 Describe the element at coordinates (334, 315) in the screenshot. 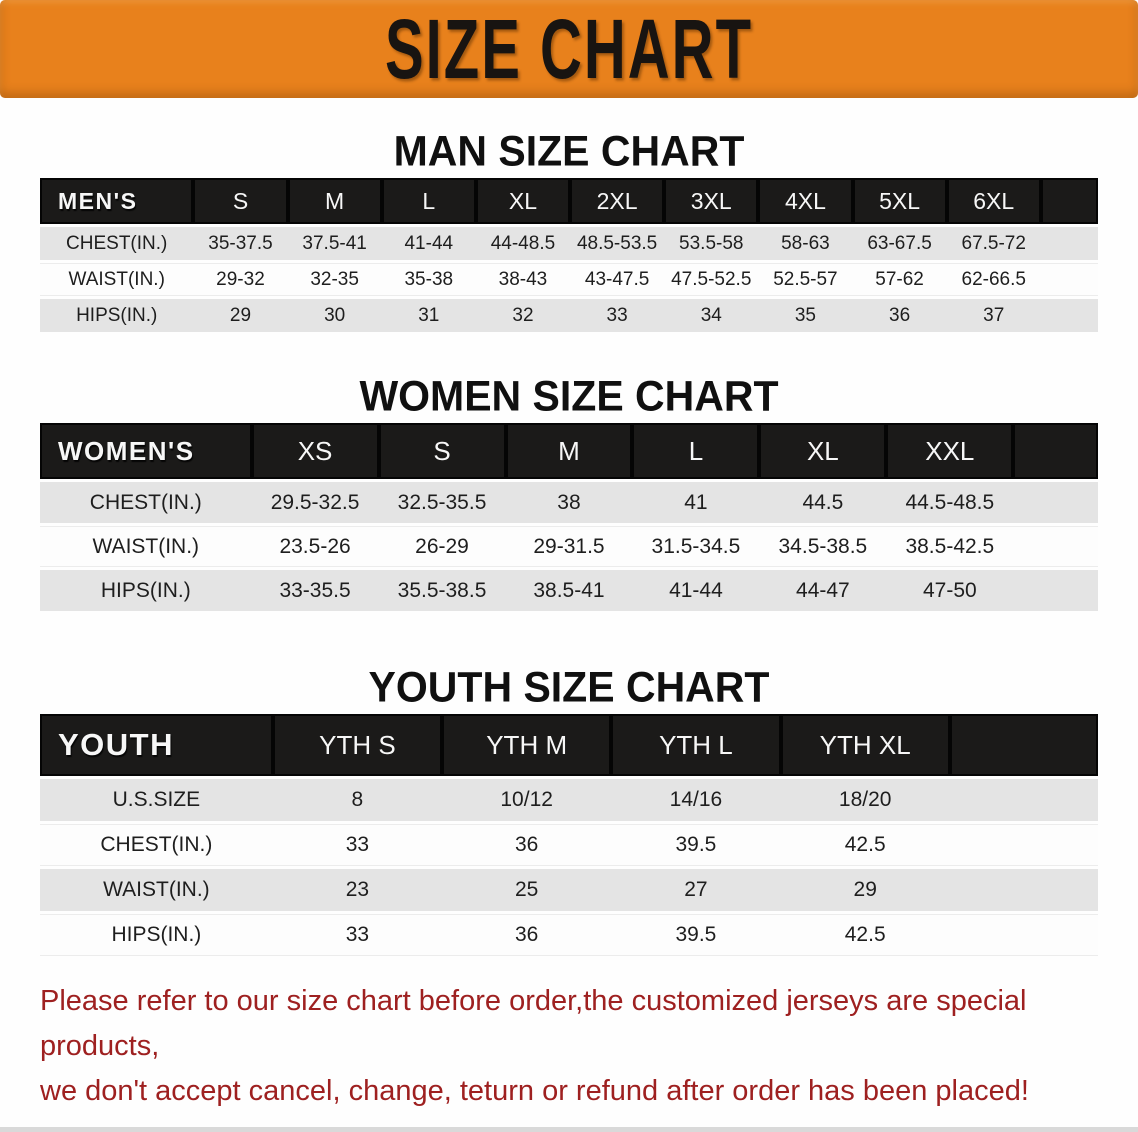

I see `size-cell: 30` at that location.